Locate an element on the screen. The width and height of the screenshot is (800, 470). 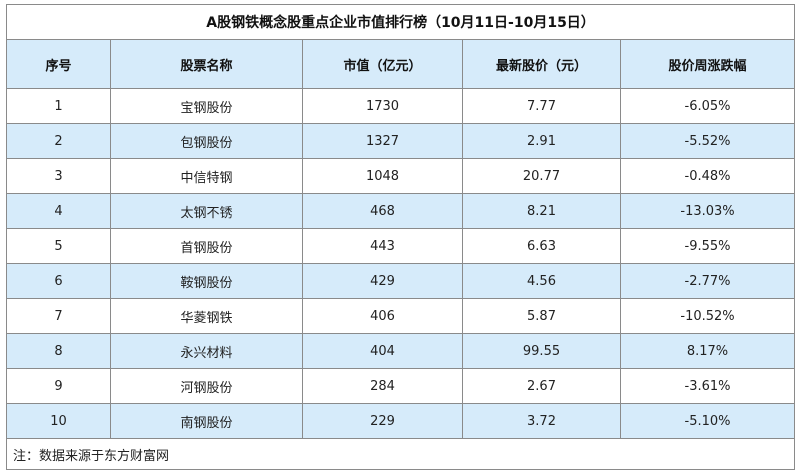
cell-stock-name: 华菱钢铁 is located at coordinates (206, 316).